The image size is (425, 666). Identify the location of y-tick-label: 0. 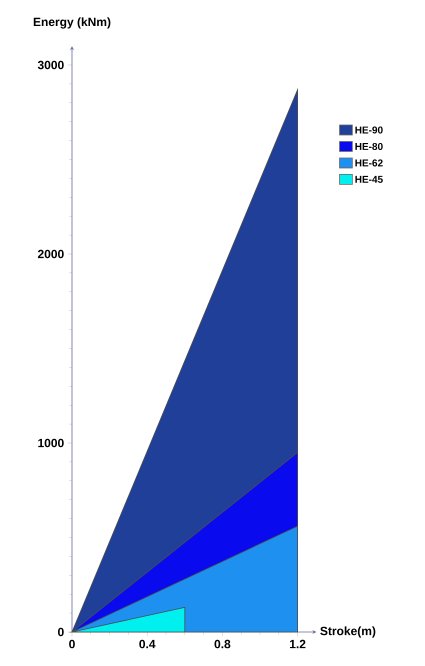
(61, 632).